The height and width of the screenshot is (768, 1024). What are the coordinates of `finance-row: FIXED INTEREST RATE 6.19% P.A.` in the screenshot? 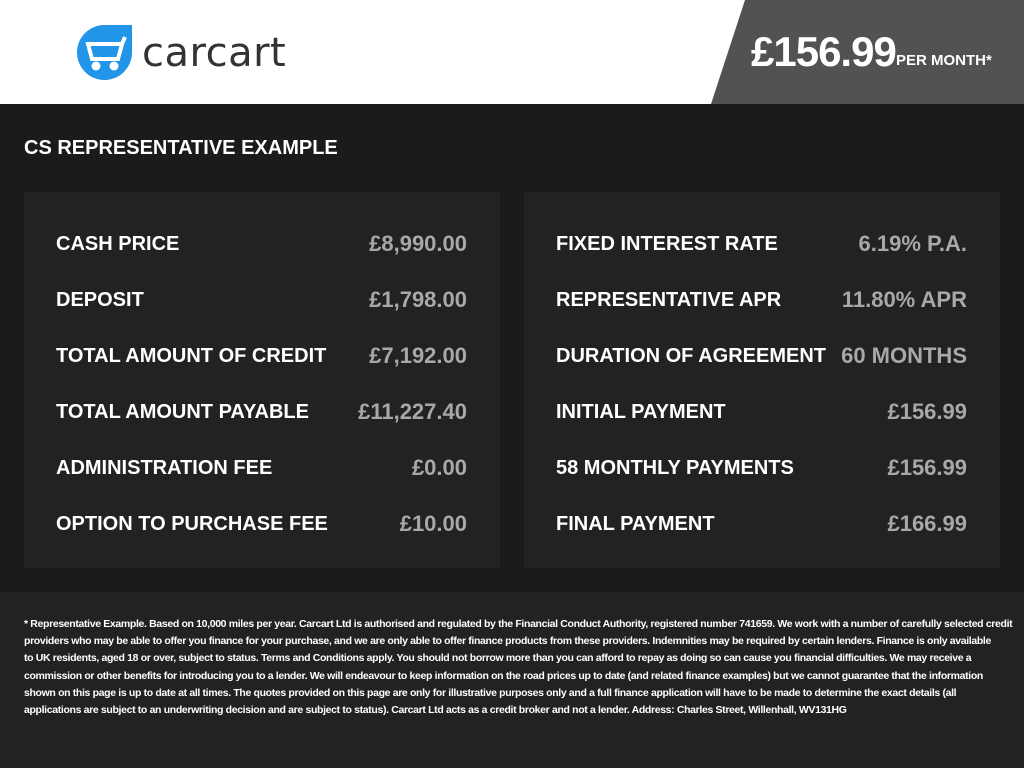 It's located at (761, 244).